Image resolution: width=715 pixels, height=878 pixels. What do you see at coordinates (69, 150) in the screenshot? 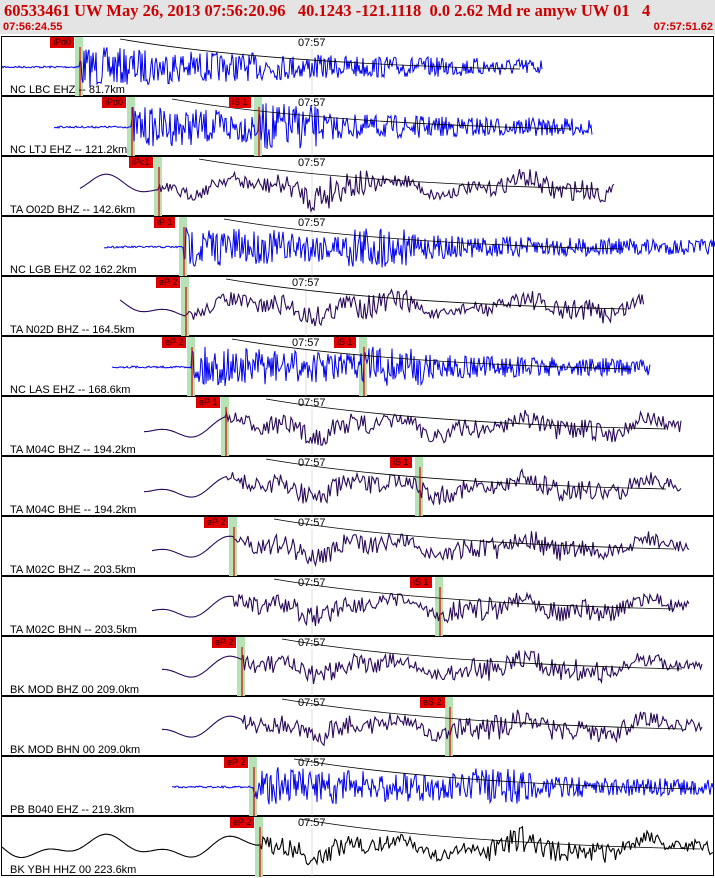
I see `station-label: NC LTJ EHZ -- 121.2km` at bounding box center [69, 150].